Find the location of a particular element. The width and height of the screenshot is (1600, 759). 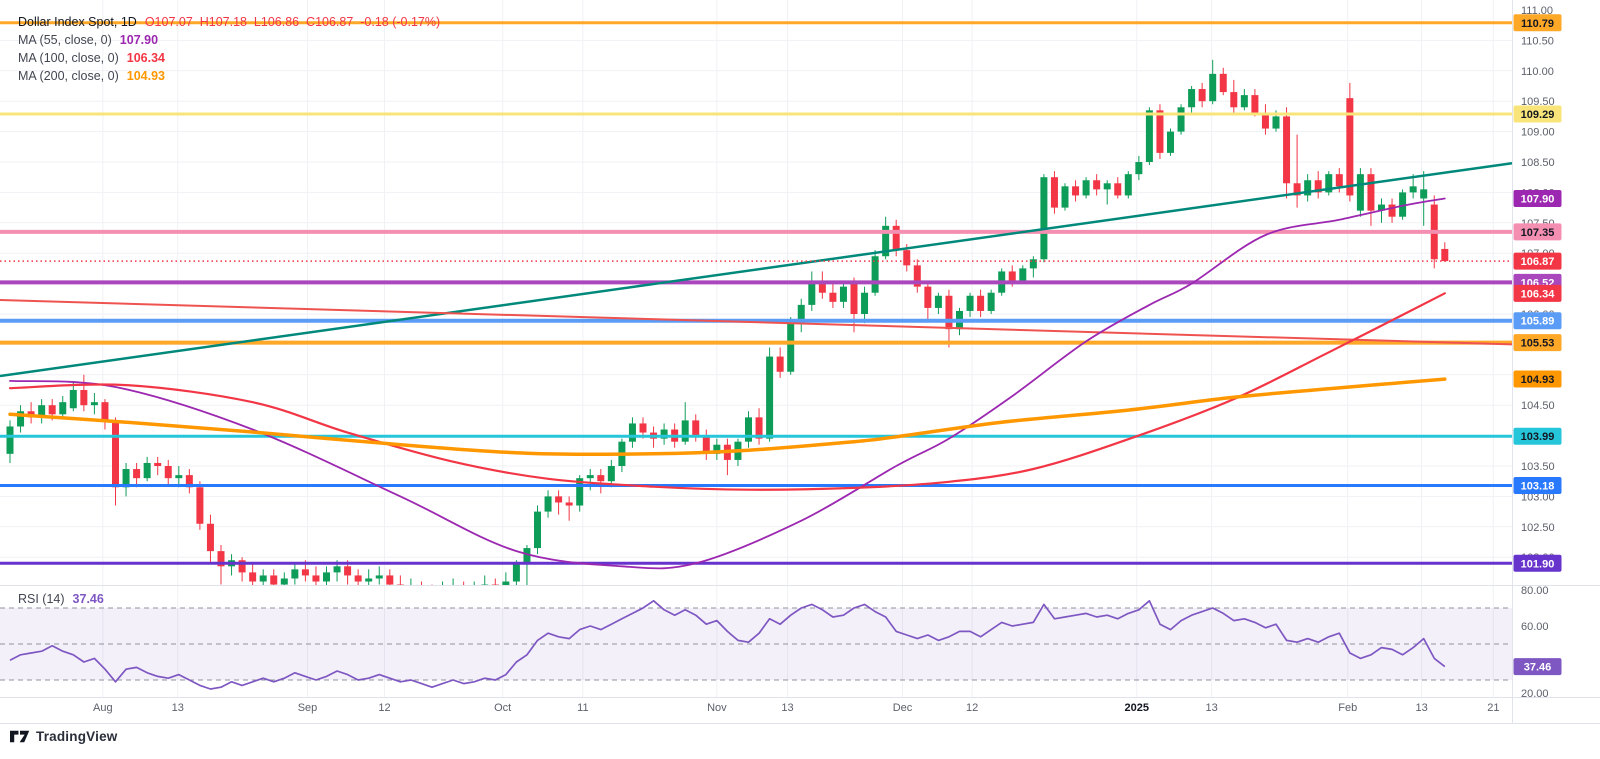

price-badge-101.90: 101.90 is located at coordinates (1537, 563).